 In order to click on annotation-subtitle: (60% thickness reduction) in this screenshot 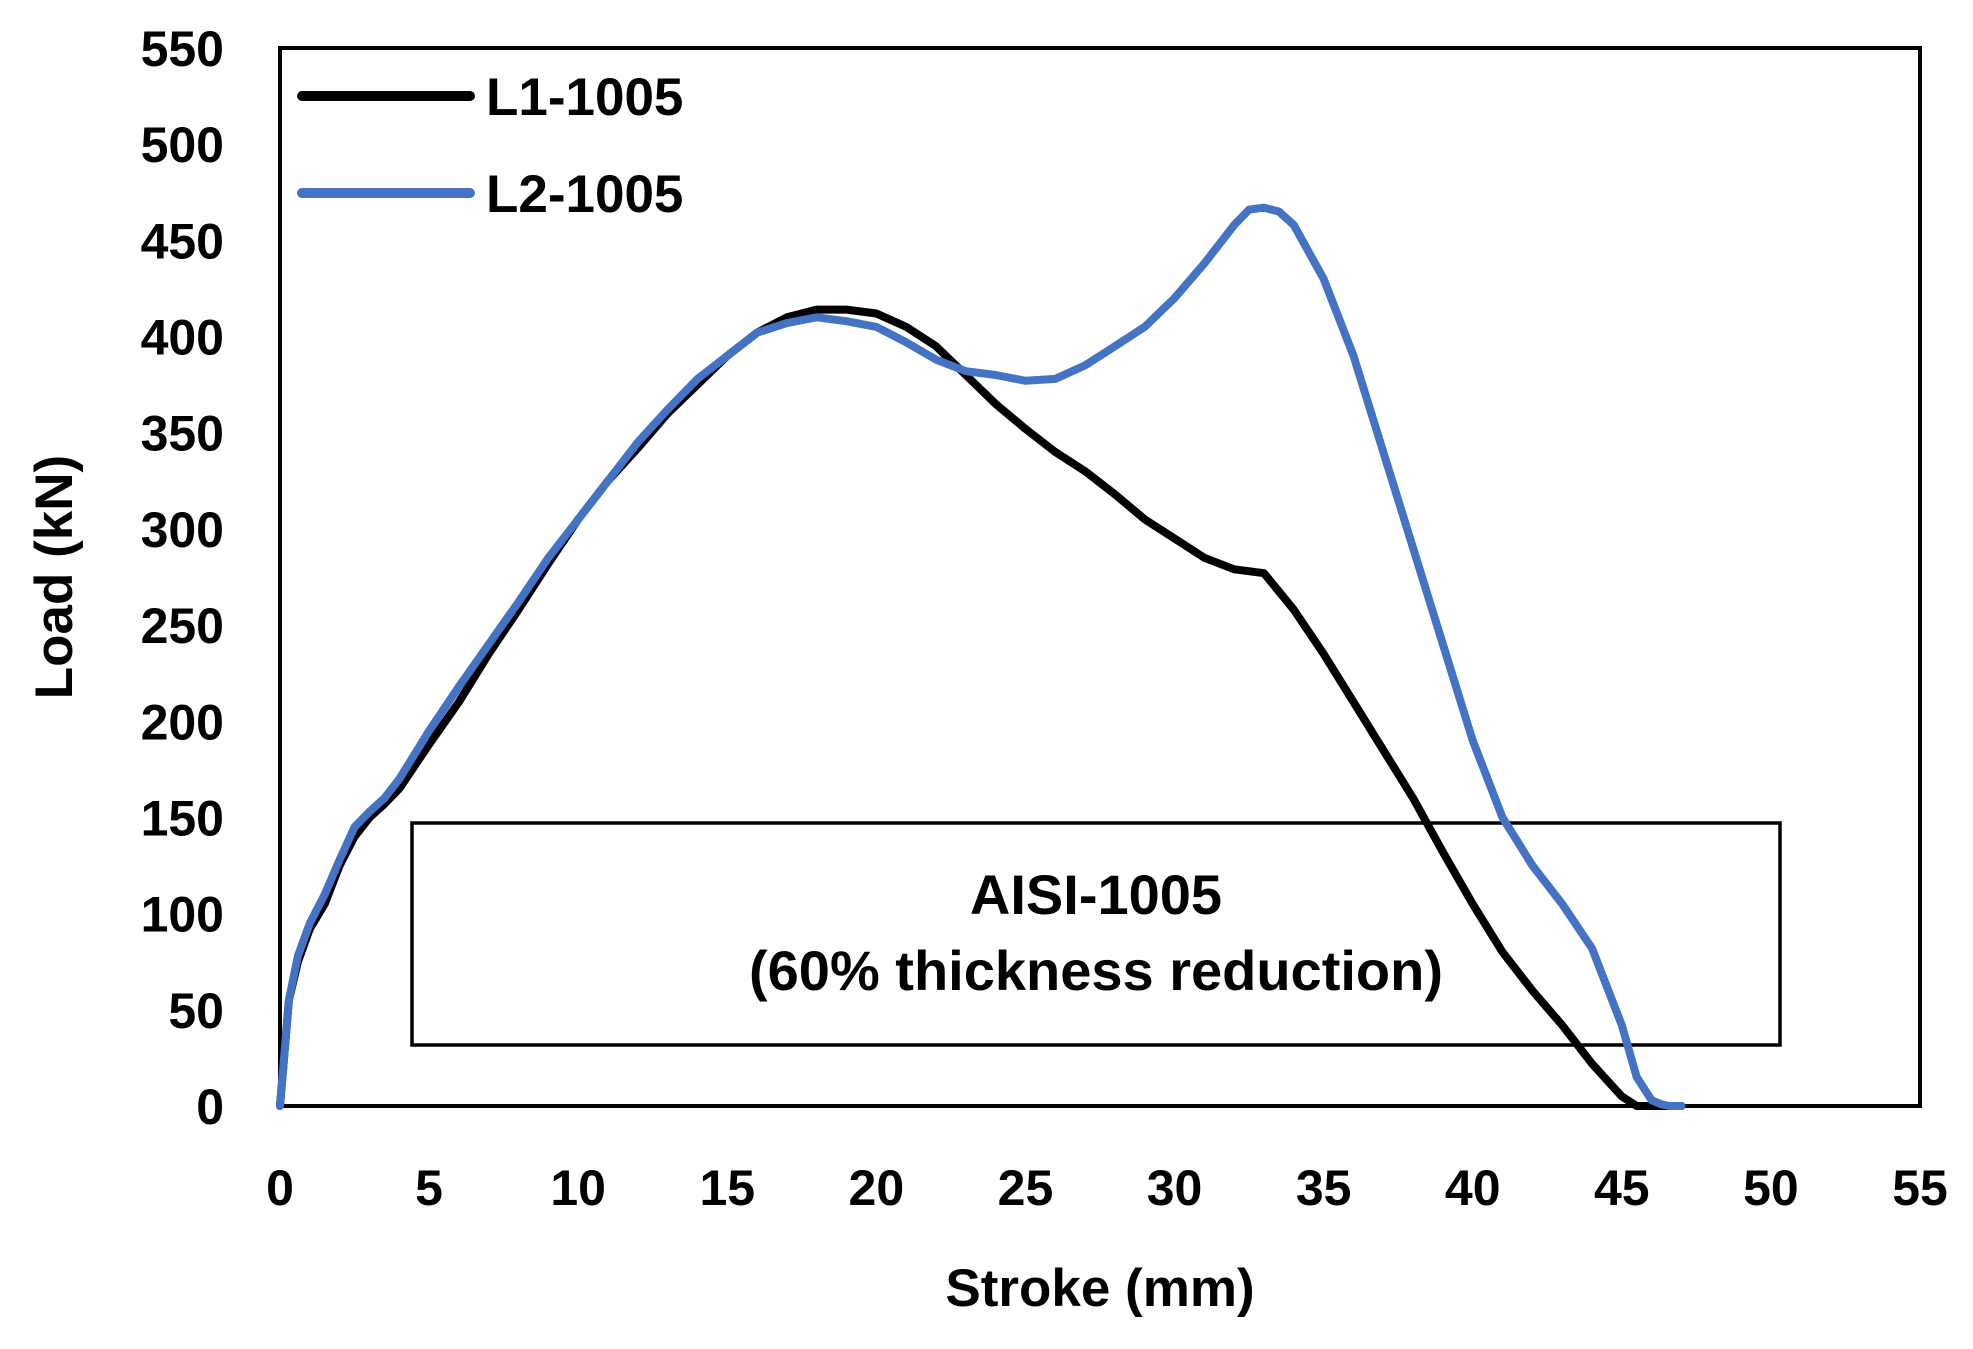, I will do `click(1096, 970)`.